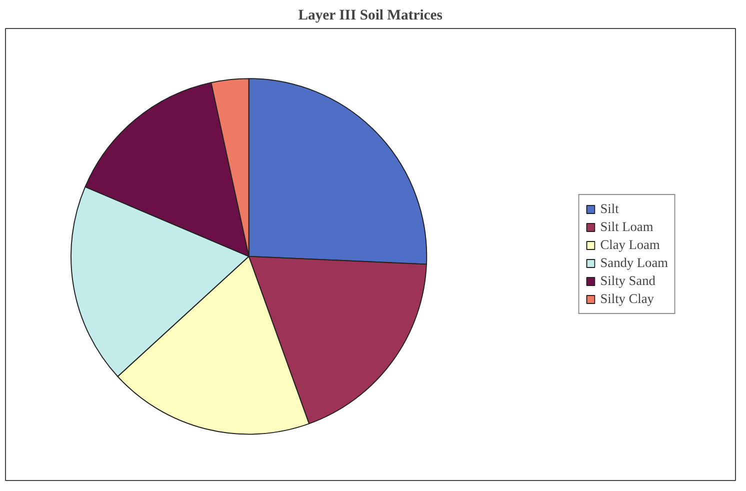 This screenshot has width=746, height=491. Describe the element at coordinates (634, 263) in the screenshot. I see `legend-label: Sandy Loam` at that location.